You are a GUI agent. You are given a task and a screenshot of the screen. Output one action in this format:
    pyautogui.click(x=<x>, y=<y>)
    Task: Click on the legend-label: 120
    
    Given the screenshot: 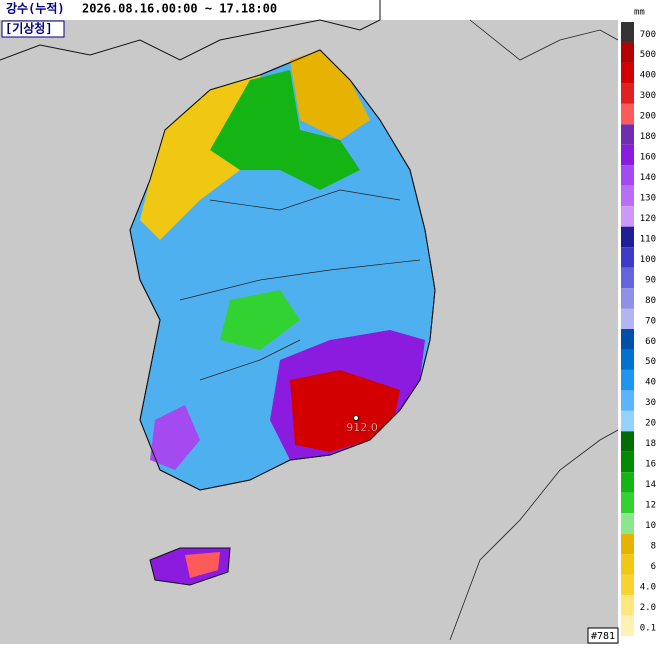 What is the action you would take?
    pyautogui.click(x=648, y=219)
    